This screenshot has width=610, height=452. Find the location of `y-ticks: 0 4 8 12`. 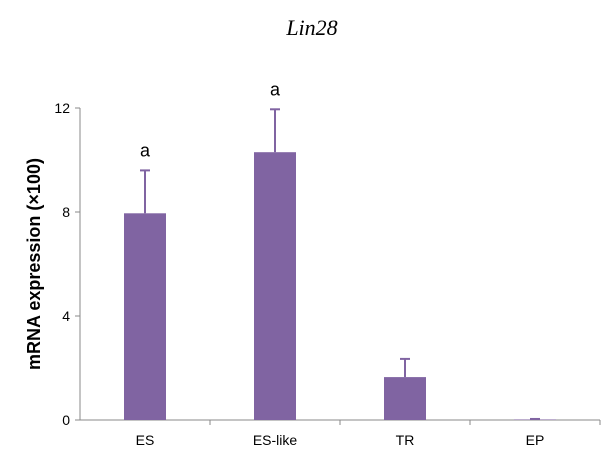

y-ticks: 0 4 8 12 is located at coordinates (67, 264).